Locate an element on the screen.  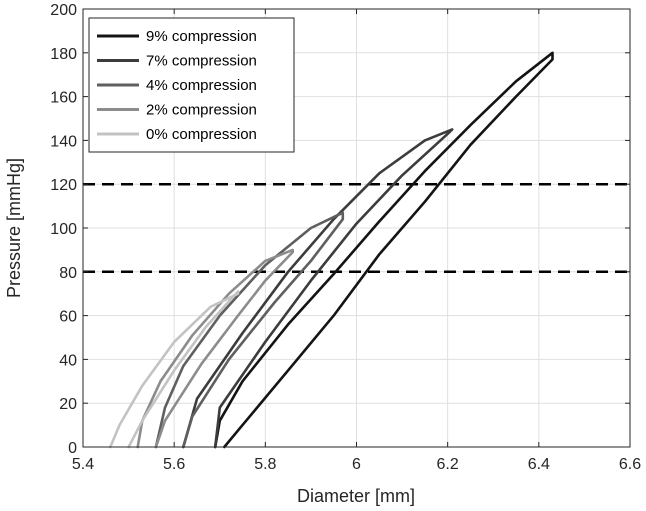
legend-label-4pct-compression: 4% compression is located at coordinates (201, 85).